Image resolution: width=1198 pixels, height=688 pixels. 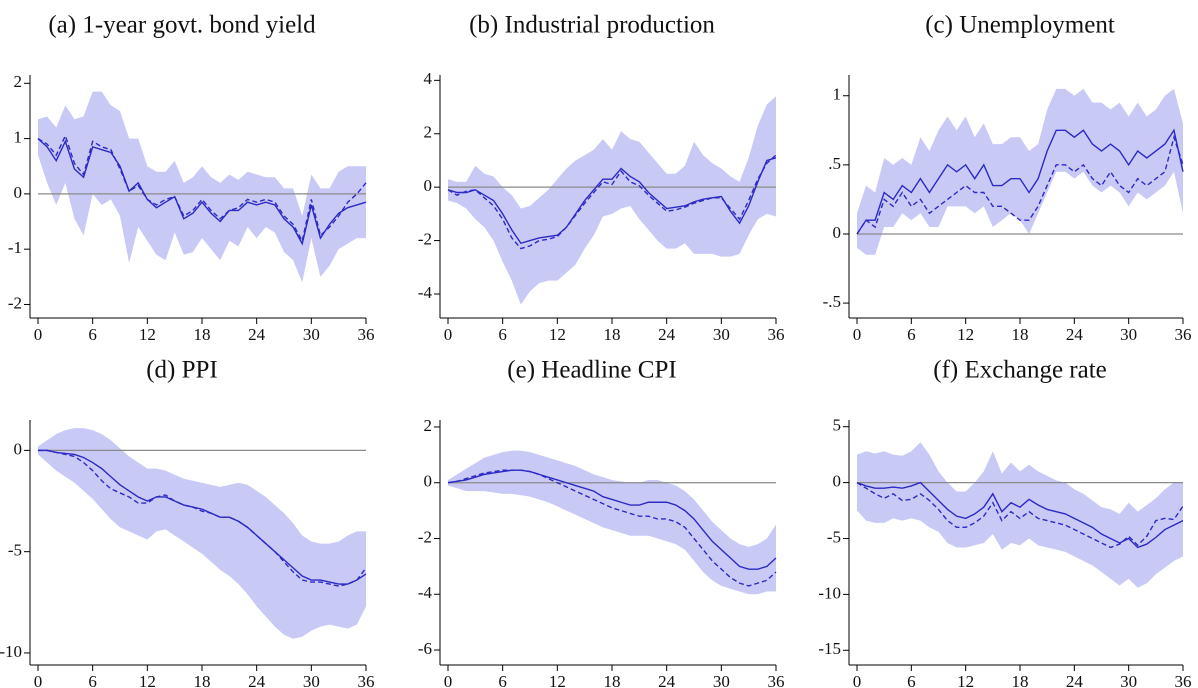 What do you see at coordinates (428, 78) in the screenshot?
I see `y-tick-label: 4` at bounding box center [428, 78].